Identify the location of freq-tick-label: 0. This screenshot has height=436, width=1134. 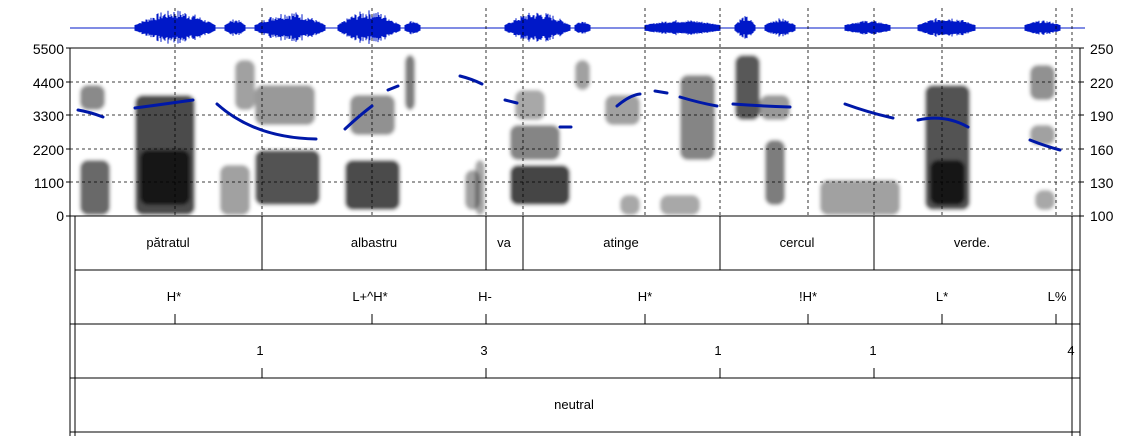
(60, 216).